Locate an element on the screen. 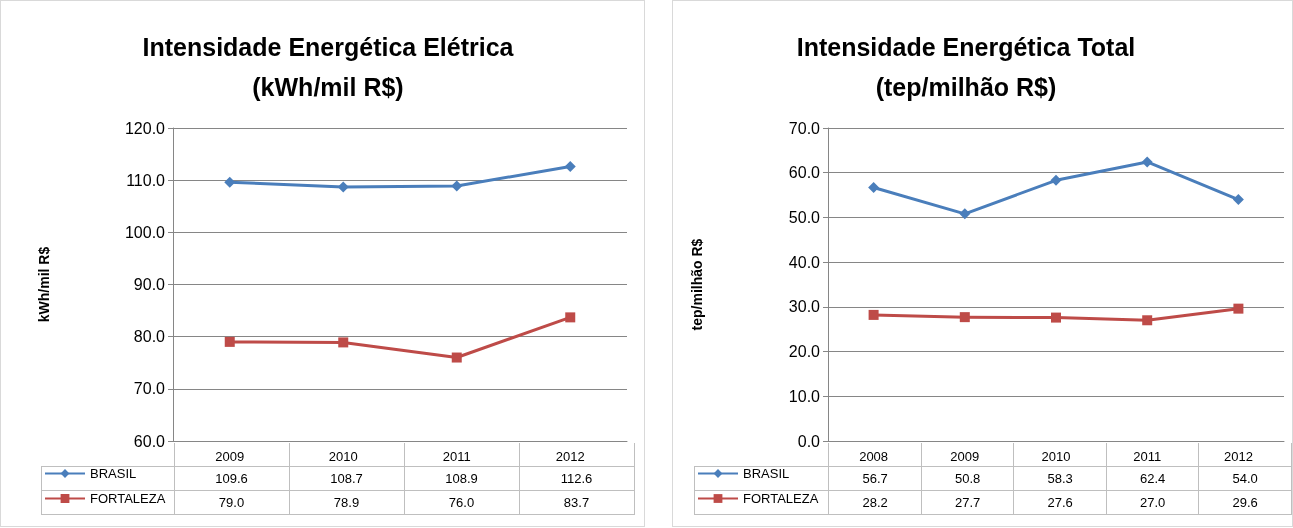  x-tick-label: 2008 is located at coordinates (874, 456).